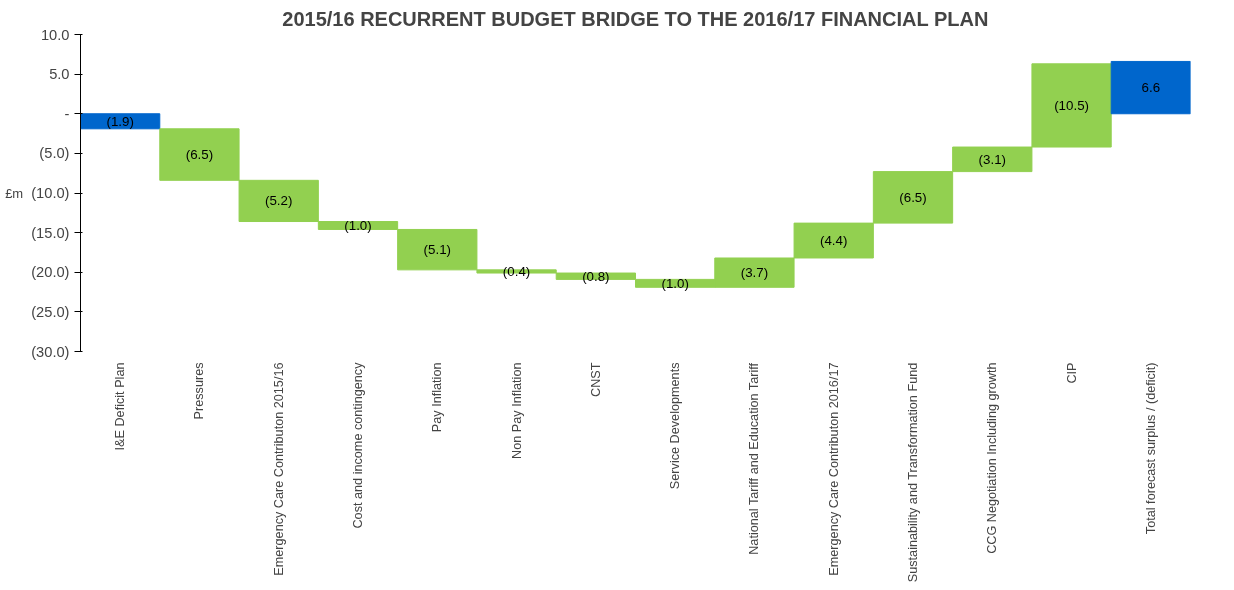  Describe the element at coordinates (992, 458) in the screenshot. I see `x-tick-label: CCG Negotiation Including growth` at that location.